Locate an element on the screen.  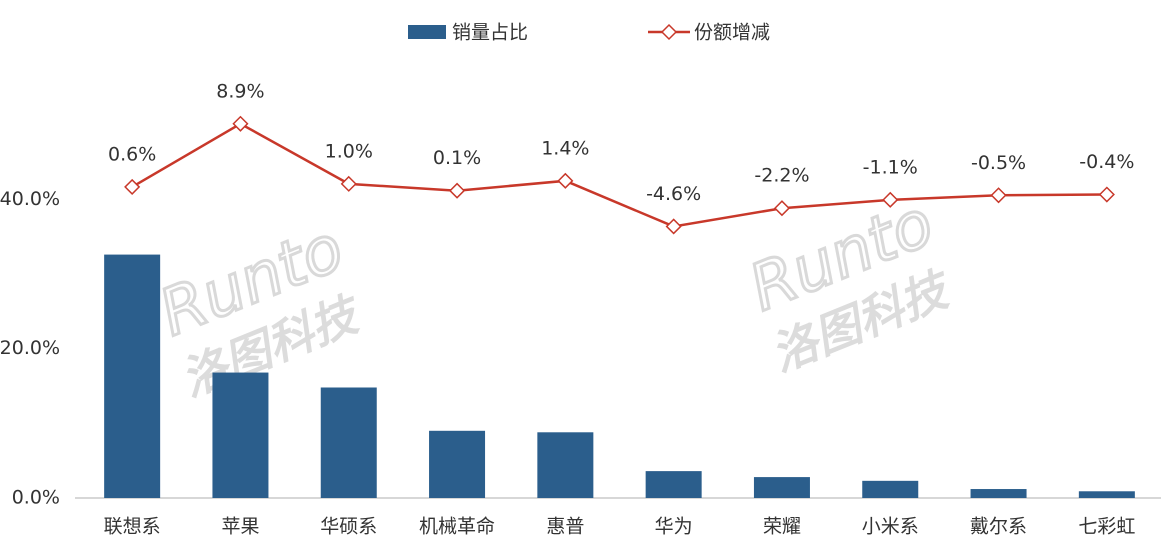
x-tick-label: 机械革命 is located at coordinates (457, 527).